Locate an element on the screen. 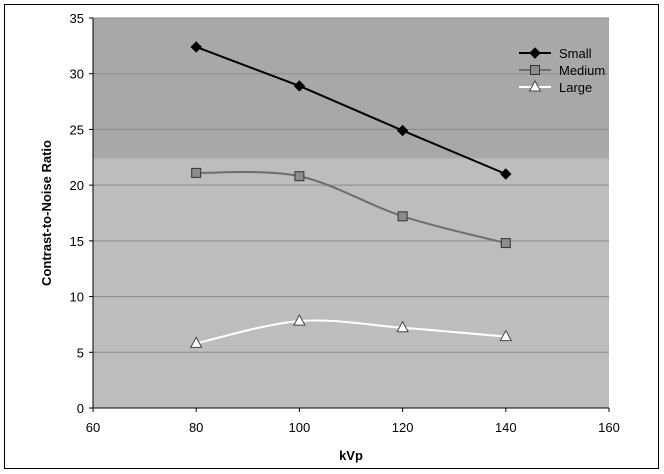 This screenshot has height=474, width=664. legend: Small Medium Large is located at coordinates (562, 70).